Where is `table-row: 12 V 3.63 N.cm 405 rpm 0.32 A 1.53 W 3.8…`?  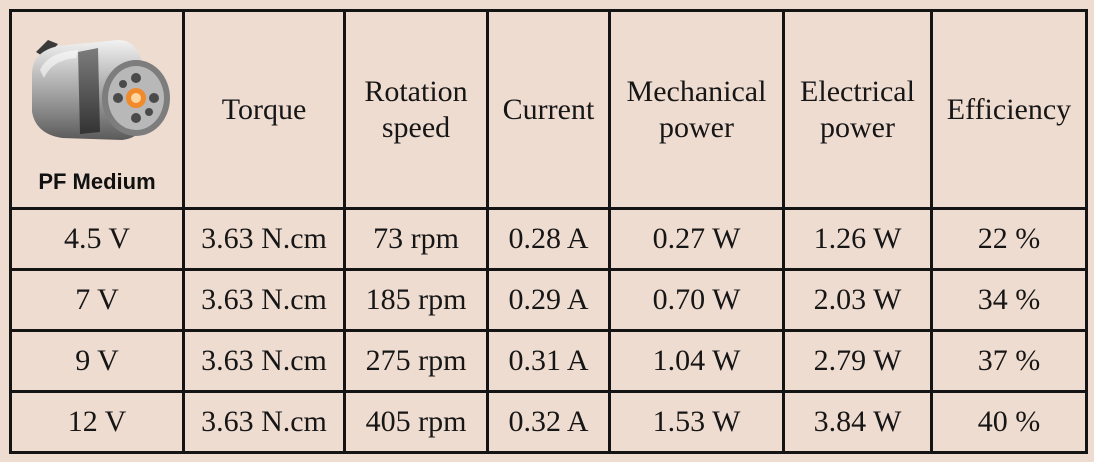
table-row: 12 V 3.63 N.cm 405 rpm 0.32 A 1.53 W 3.8… is located at coordinates (548, 422).